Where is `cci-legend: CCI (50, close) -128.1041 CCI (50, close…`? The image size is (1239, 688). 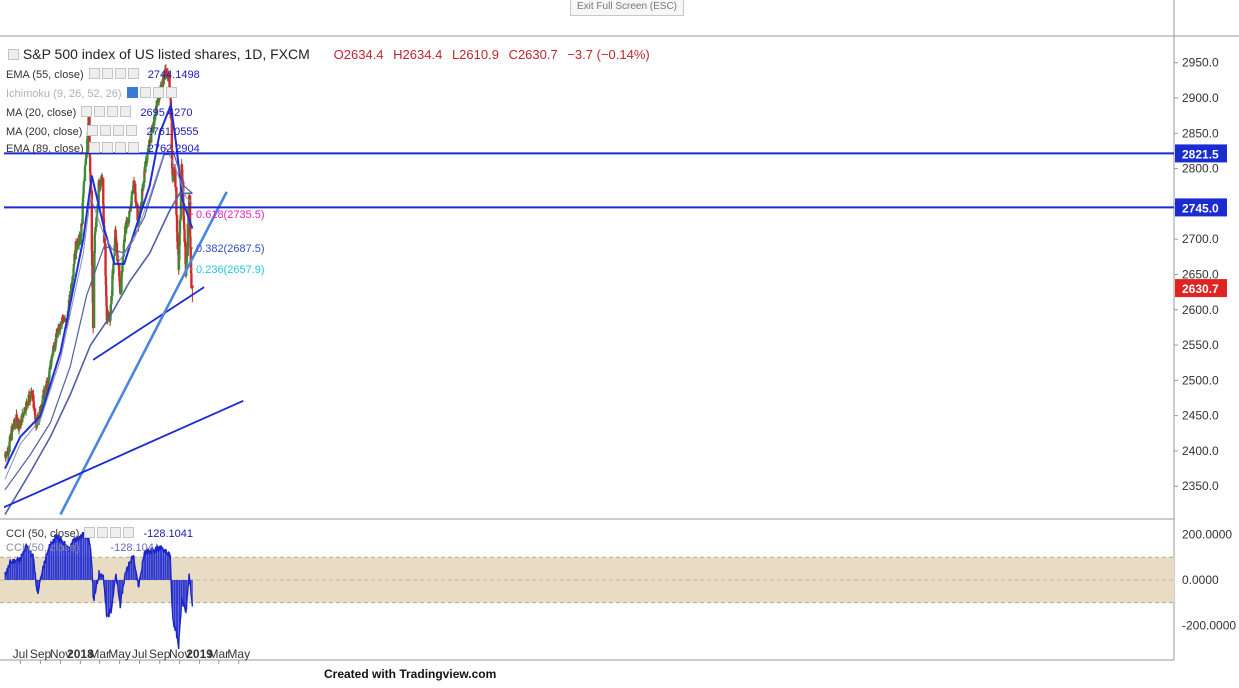 cci-legend: CCI (50, close) -128.1041 CCI (50, close… is located at coordinates (99, 540).